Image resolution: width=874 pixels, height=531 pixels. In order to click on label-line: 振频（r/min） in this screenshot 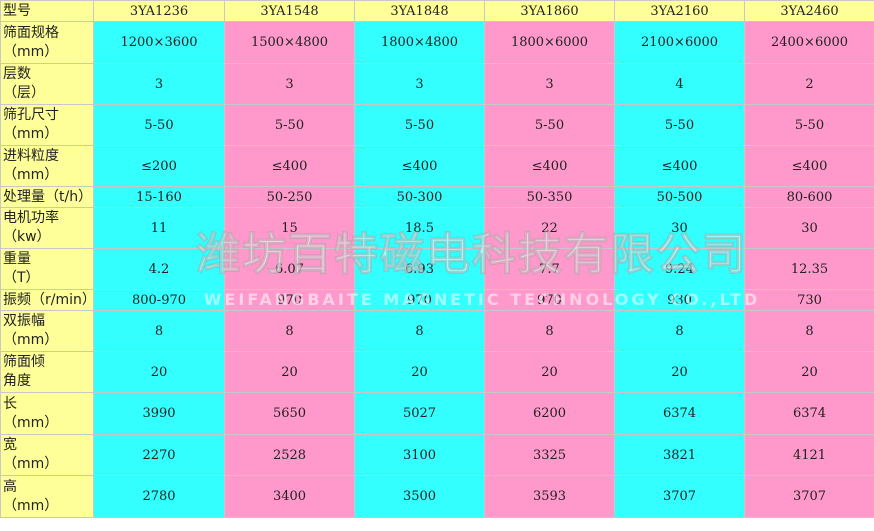, I will do `click(48, 299)`.